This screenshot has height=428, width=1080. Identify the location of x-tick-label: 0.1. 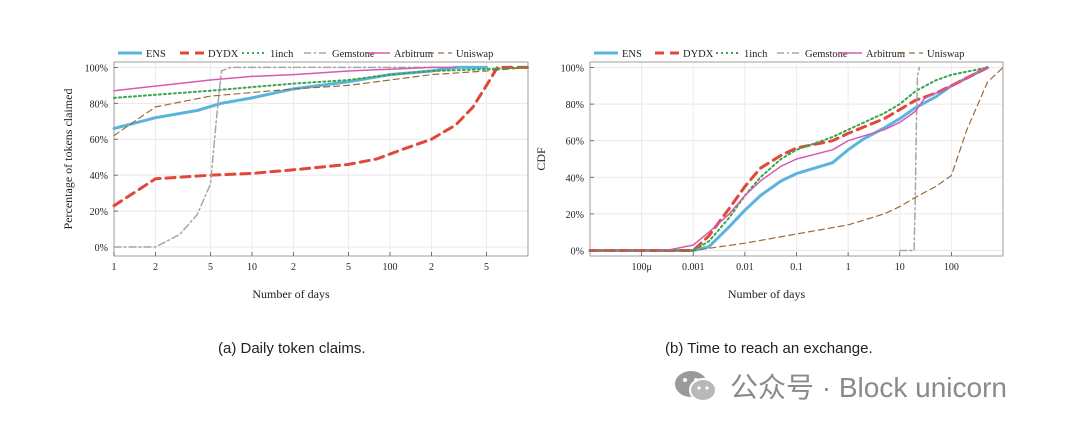
(796, 267).